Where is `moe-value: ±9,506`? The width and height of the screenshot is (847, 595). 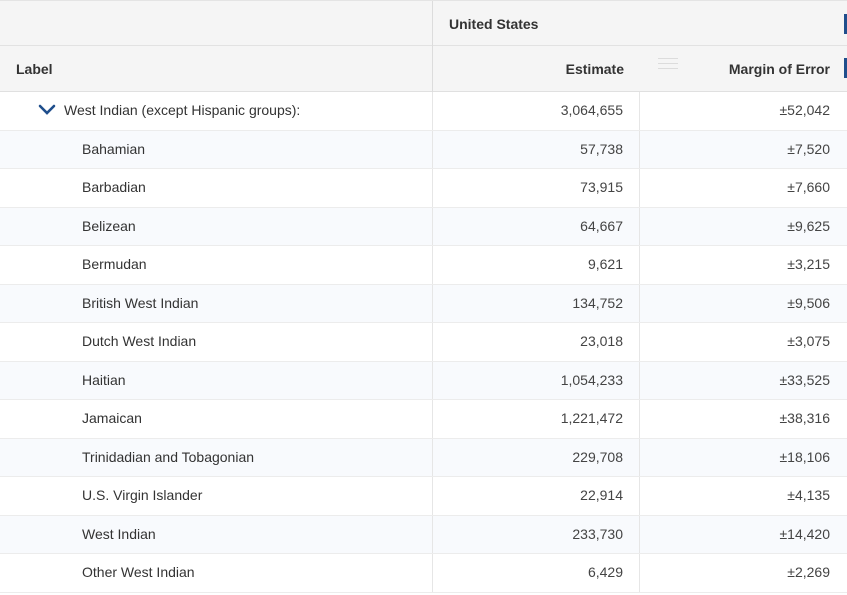
moe-value: ±9,506 is located at coordinates (808, 302).